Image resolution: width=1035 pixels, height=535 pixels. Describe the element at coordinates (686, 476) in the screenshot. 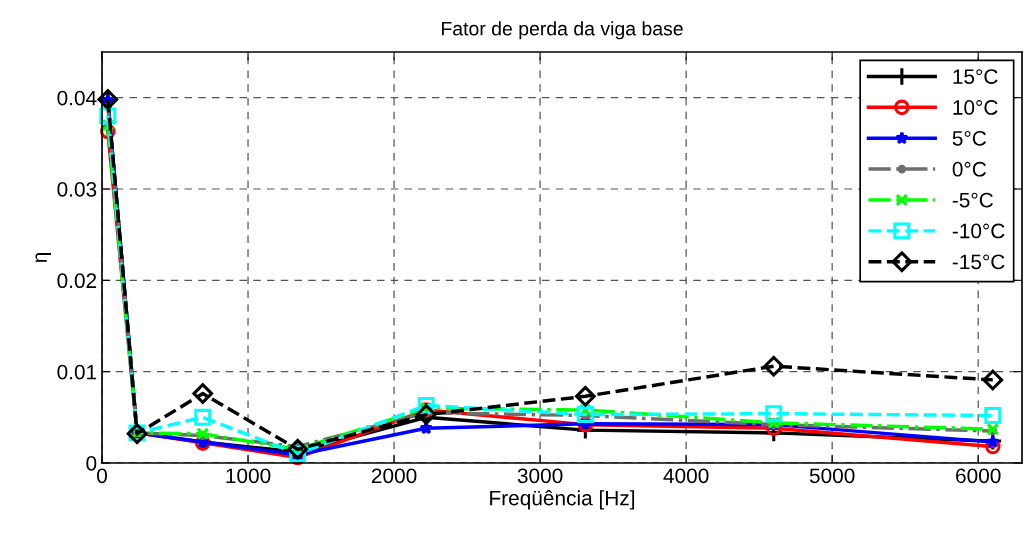

I see `x-tick-label: 4000` at that location.